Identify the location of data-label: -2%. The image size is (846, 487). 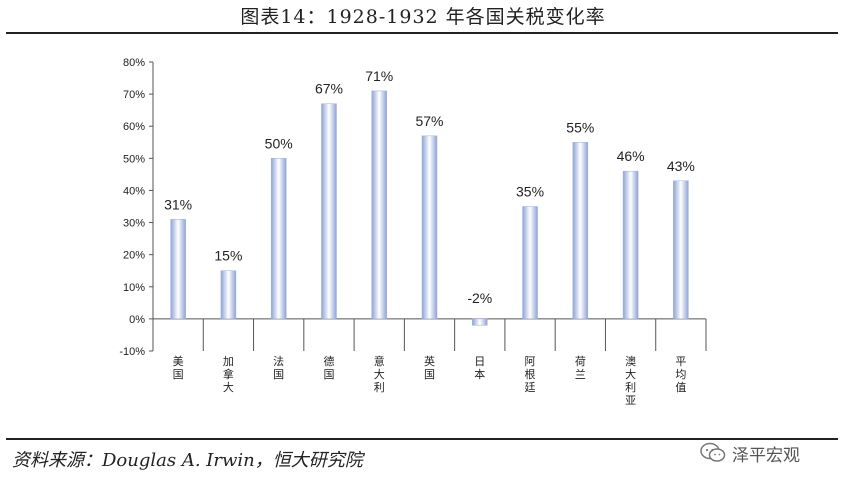
(479, 298).